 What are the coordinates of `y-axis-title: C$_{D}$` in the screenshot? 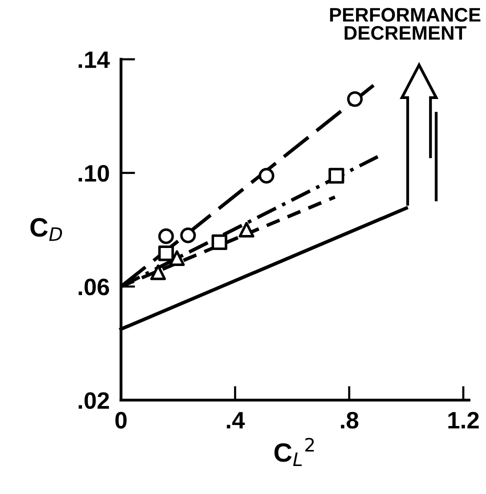 It's located at (46, 229).